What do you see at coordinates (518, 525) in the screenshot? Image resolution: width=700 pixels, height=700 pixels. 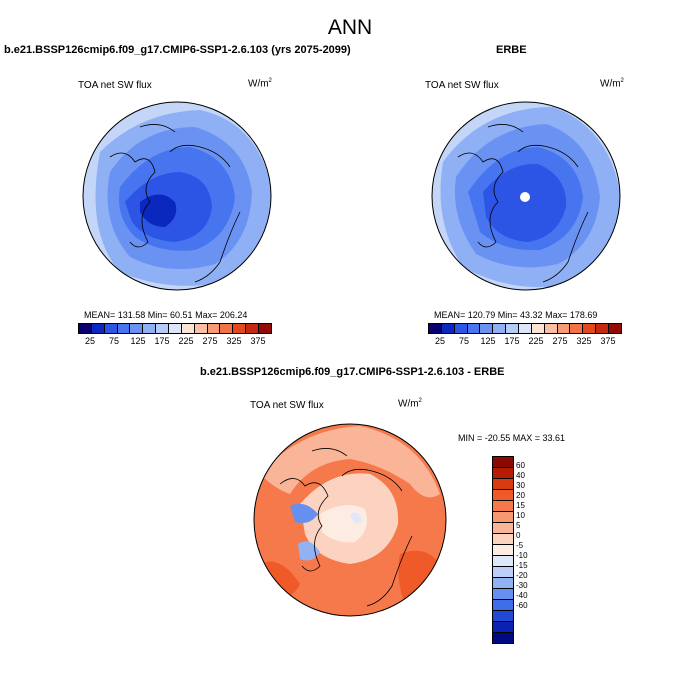 I see `panel-c-colorbar-label: 5` at bounding box center [518, 525].